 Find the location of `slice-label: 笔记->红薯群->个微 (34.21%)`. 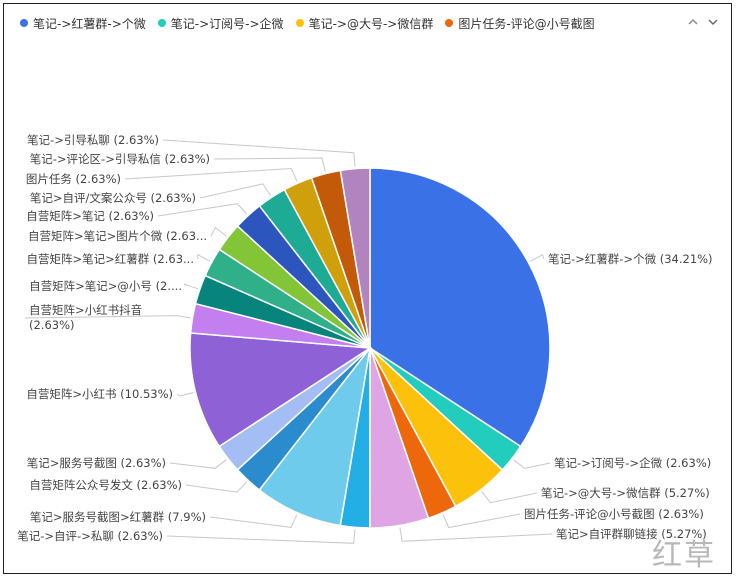

slice-label: 笔记->红薯群->个微 (34.21%) is located at coordinates (630, 259).